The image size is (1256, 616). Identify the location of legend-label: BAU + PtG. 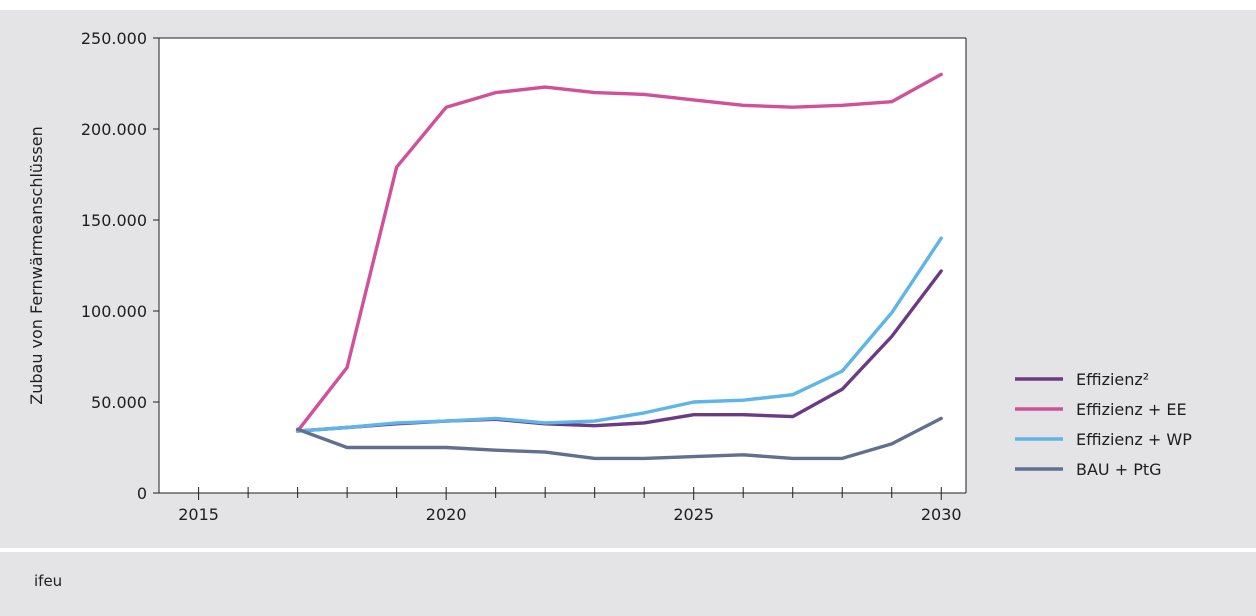
(1119, 469).